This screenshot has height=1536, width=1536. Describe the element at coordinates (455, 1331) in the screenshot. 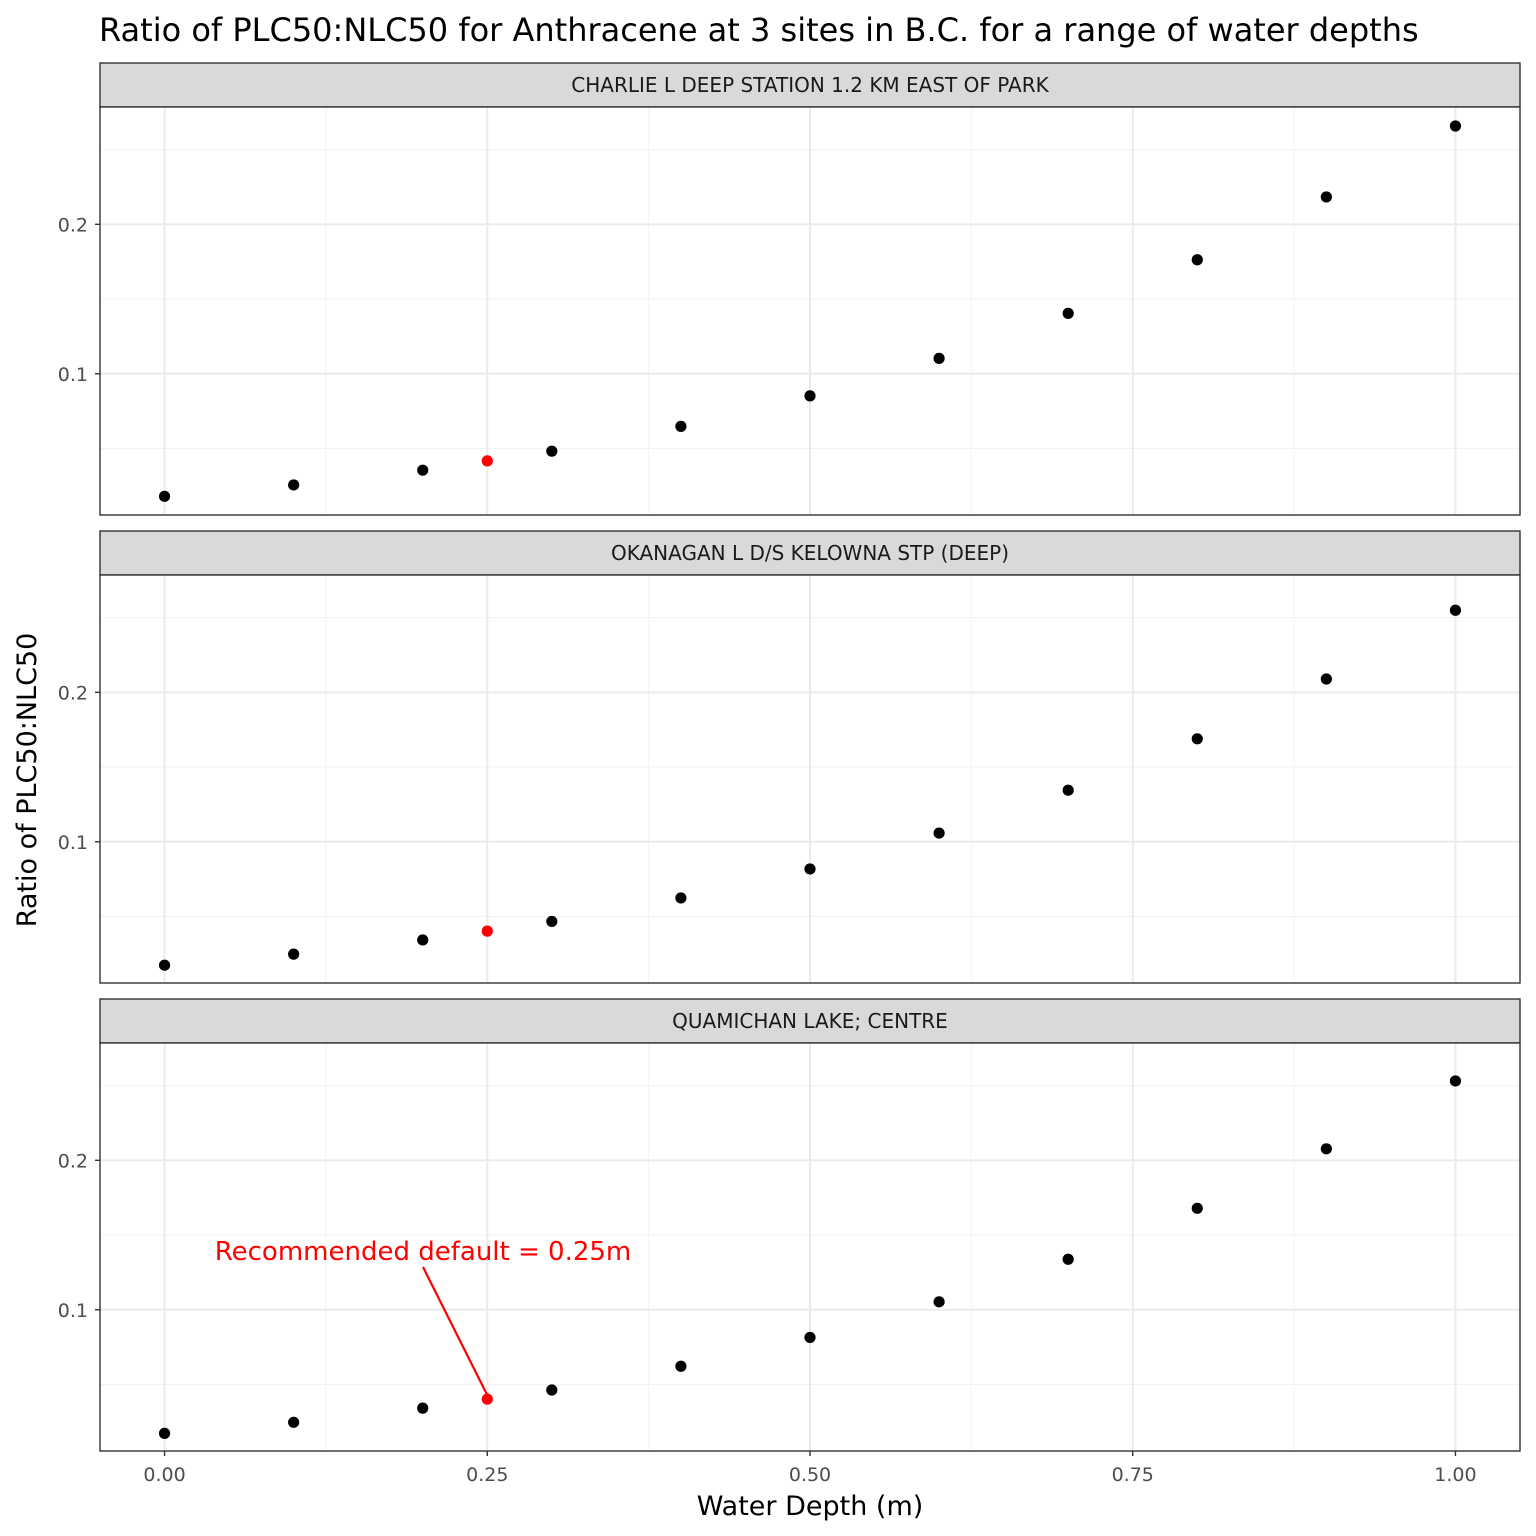

I see `annotation-pointer-line` at that location.